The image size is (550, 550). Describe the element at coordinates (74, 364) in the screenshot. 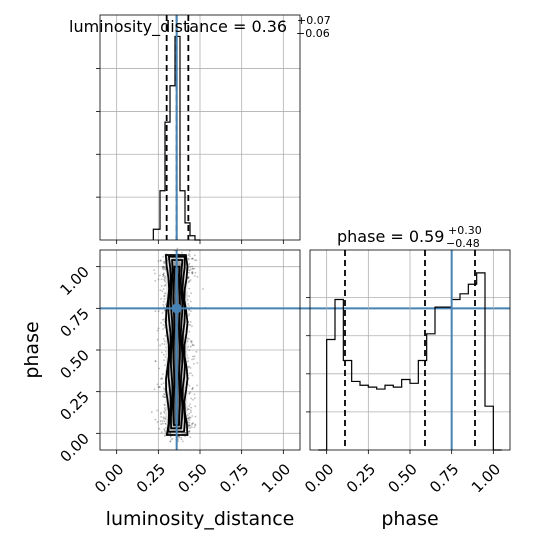

I see `y-tick-labels: 0.00 0.25 0.50 0.75 1.00` at that location.